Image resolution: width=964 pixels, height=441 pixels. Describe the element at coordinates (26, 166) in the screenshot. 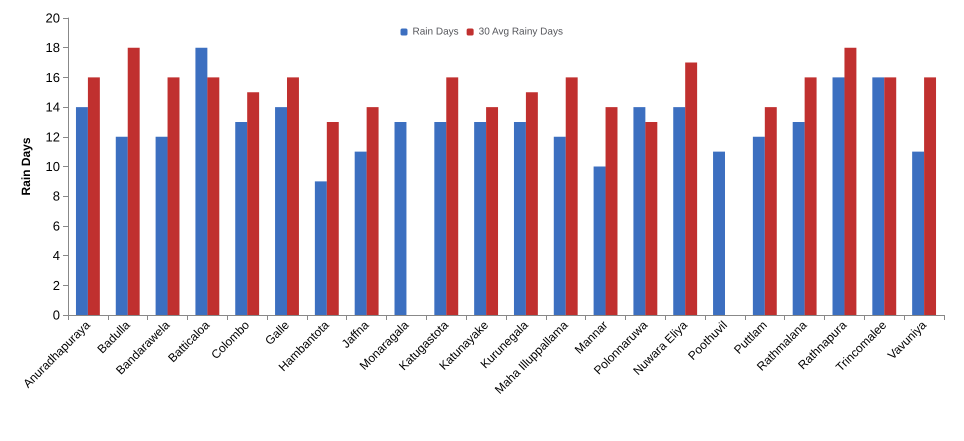

I see `y-axis-title: Rain Days` at that location.